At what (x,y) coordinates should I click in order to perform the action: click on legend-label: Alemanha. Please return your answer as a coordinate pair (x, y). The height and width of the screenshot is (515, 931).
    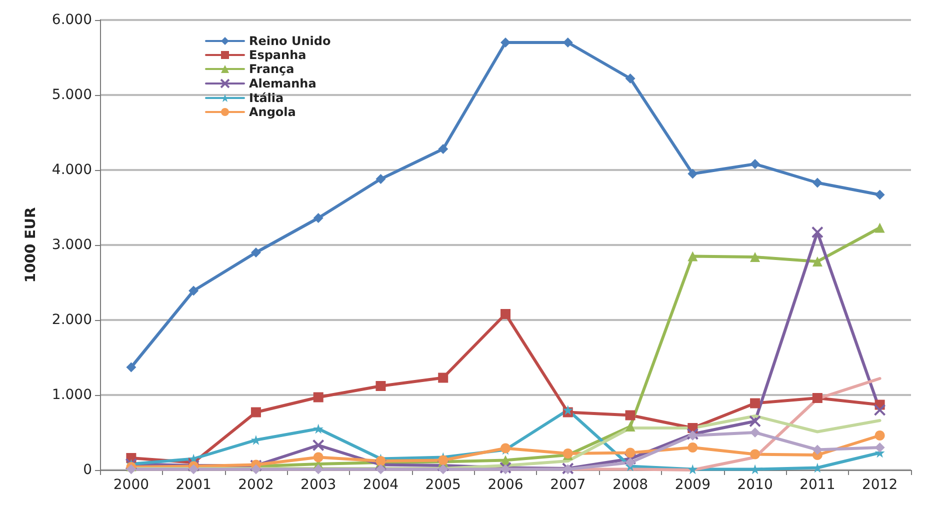
    Looking at the image, I should click on (282, 83).